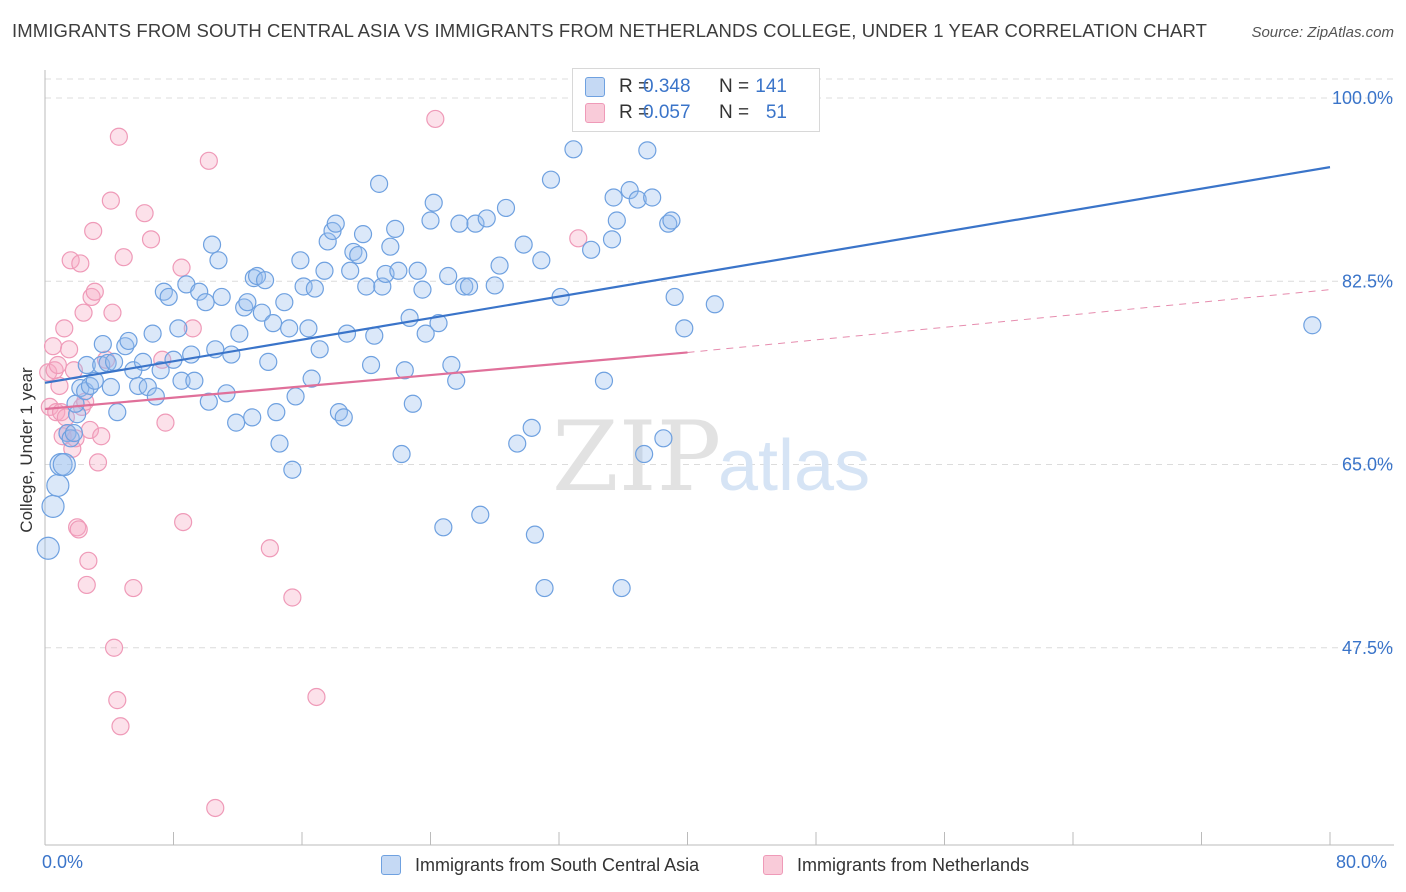 Image resolution: width=1406 pixels, height=892 pixels. I want to click on legend-box: R = 0.348 N = 141 R = 0.057 N = 51, so click(696, 100).